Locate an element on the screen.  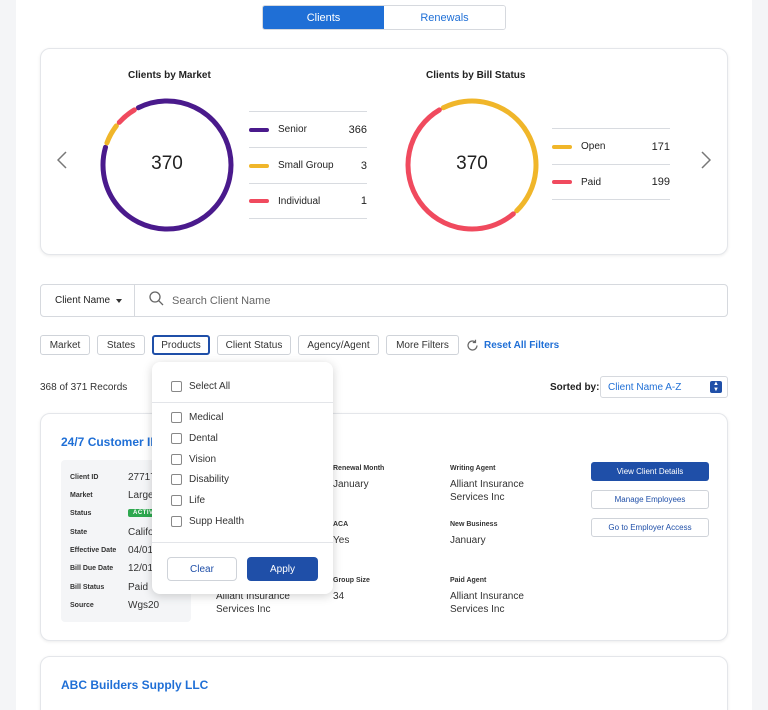
option-medical: Medical is located at coordinates (197, 417).